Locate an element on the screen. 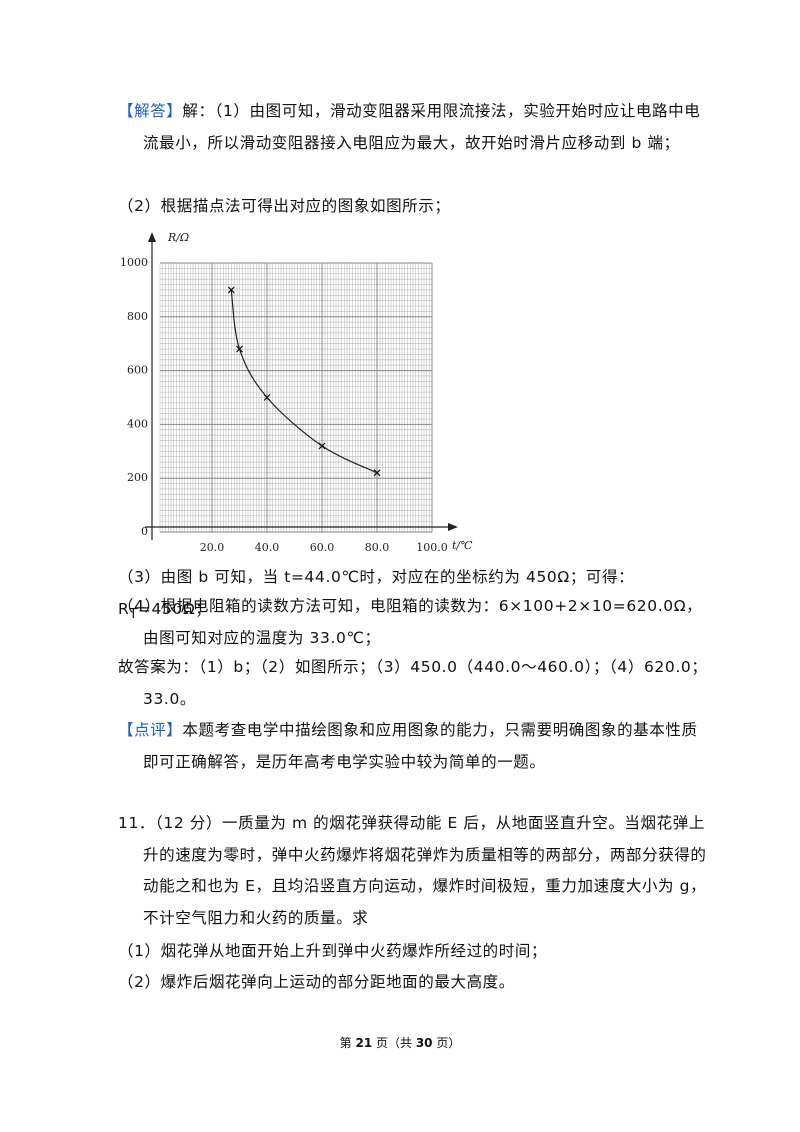  x-tick-label: 100.0 is located at coordinates (432, 547).